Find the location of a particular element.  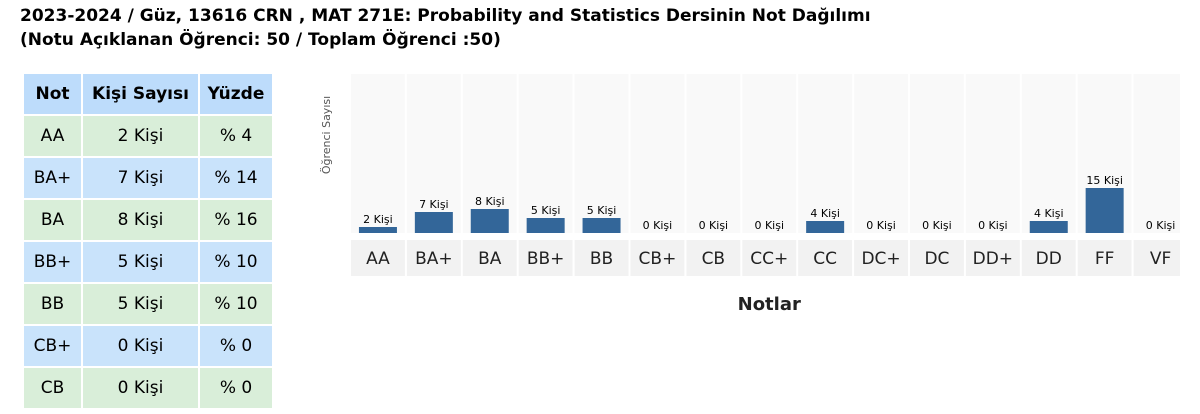

cell-count: 2 Kişi is located at coordinates (140, 136).